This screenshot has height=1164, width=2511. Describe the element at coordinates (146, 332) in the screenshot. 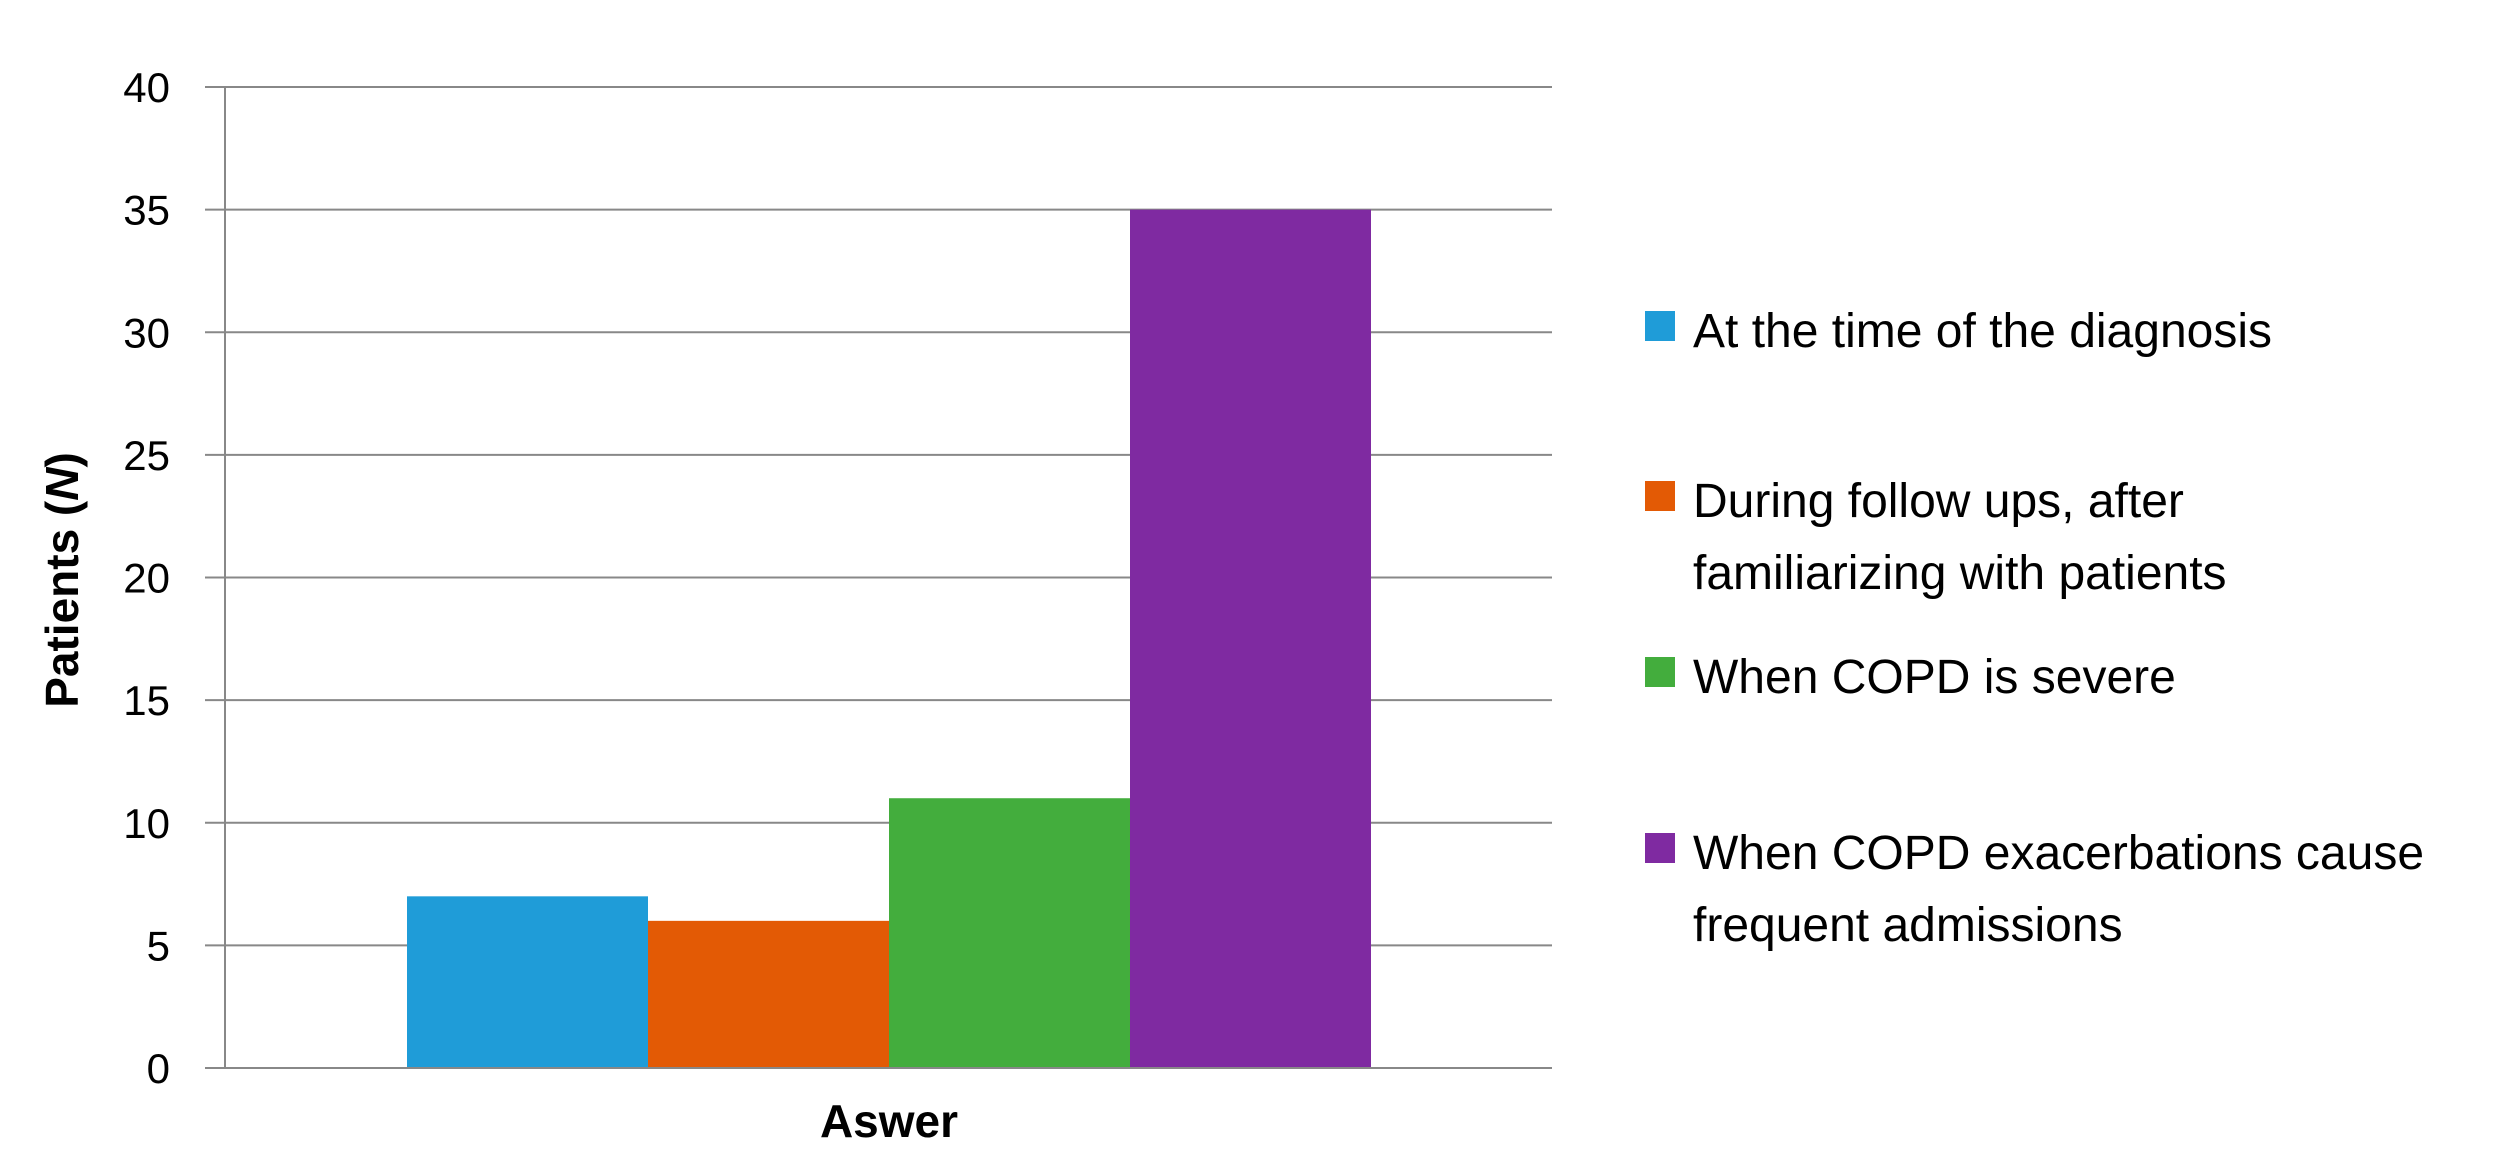

I see `y-tick-label: 30` at that location.